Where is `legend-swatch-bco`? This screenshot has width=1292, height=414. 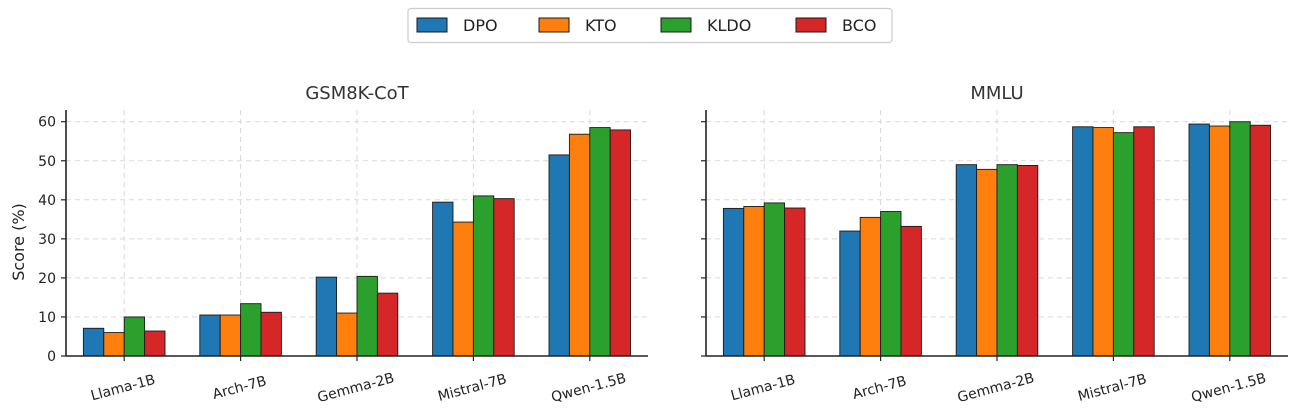
legend-swatch-bco is located at coordinates (811, 25).